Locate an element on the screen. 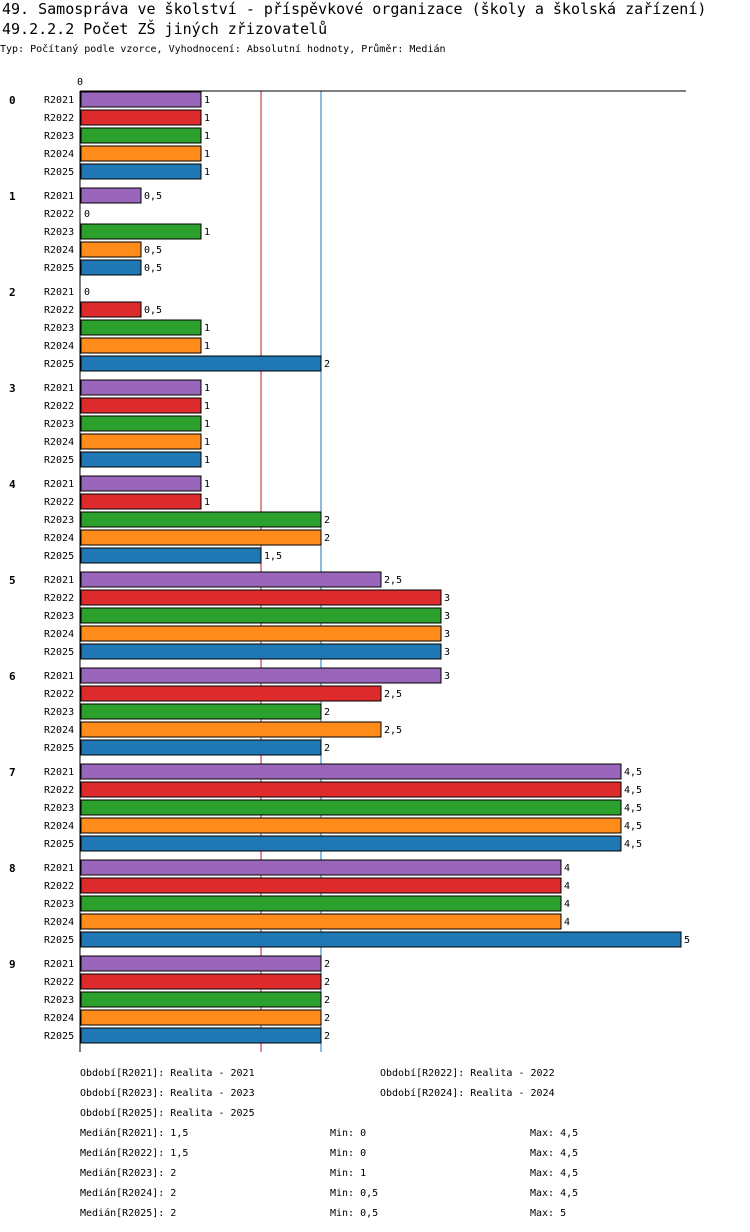 The image size is (750, 1232). legend-r2021: Období[R2021]: Realita - 2021 is located at coordinates (167, 1073).